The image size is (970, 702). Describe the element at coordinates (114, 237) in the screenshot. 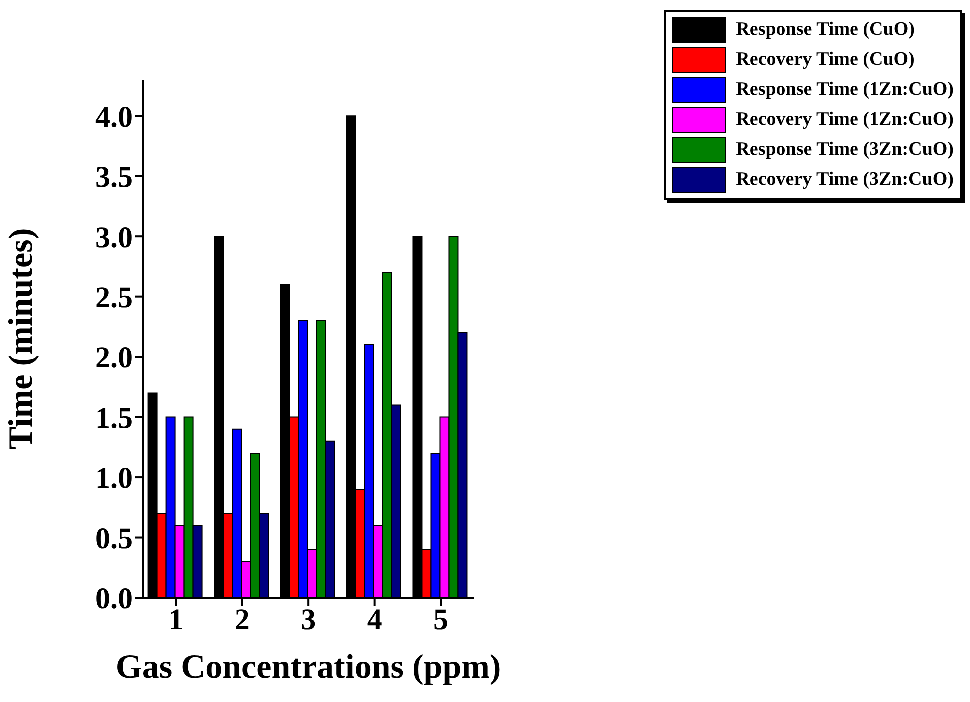

I see `y-tick-label: 3.0` at that location.